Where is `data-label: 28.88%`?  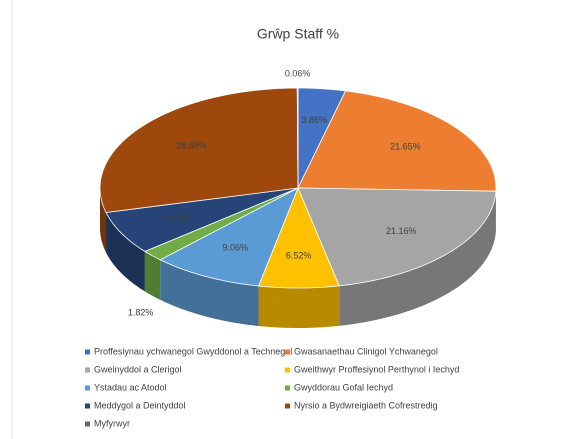 data-label: 28.88% is located at coordinates (191, 146).